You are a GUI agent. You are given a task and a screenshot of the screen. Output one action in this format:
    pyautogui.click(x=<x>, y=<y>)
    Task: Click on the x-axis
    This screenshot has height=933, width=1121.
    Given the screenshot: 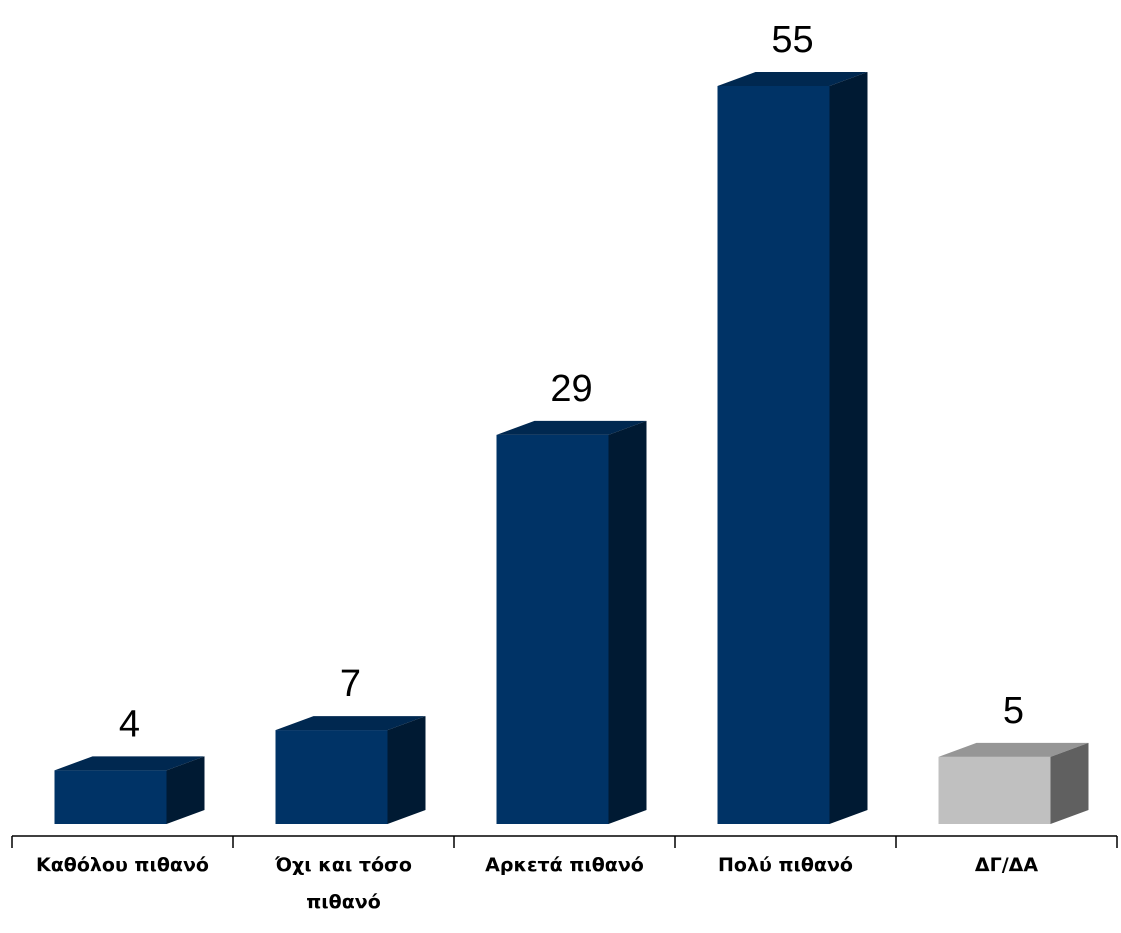 What is the action you would take?
    pyautogui.click(x=564, y=841)
    